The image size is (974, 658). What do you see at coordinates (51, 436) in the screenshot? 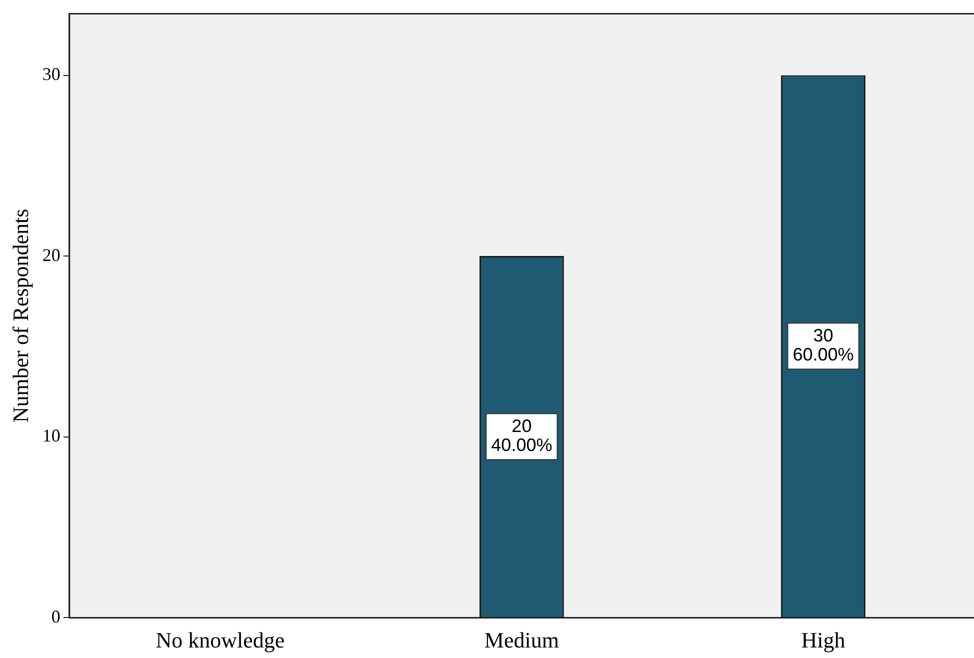
I see `y-tick-label: 10` at bounding box center [51, 436].